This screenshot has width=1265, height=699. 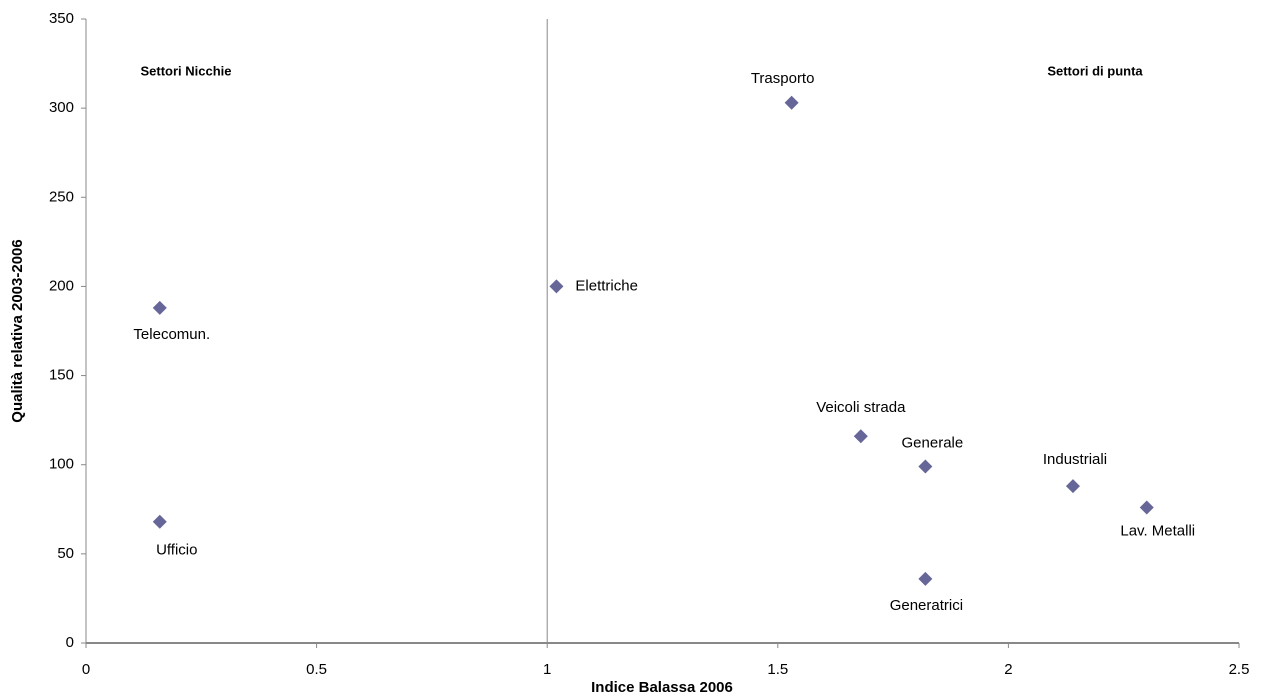 What do you see at coordinates (185, 70) in the screenshot?
I see `annotation: Settori Nicchie` at bounding box center [185, 70].